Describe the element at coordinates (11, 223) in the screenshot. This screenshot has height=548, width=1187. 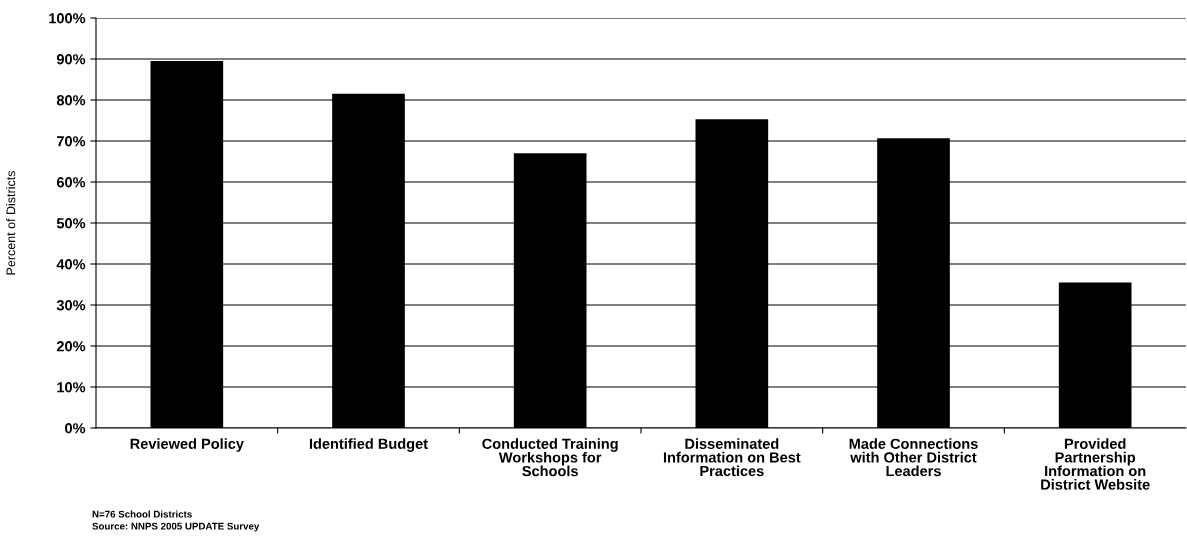
I see `y-axis-title: Percent of Districts` at that location.